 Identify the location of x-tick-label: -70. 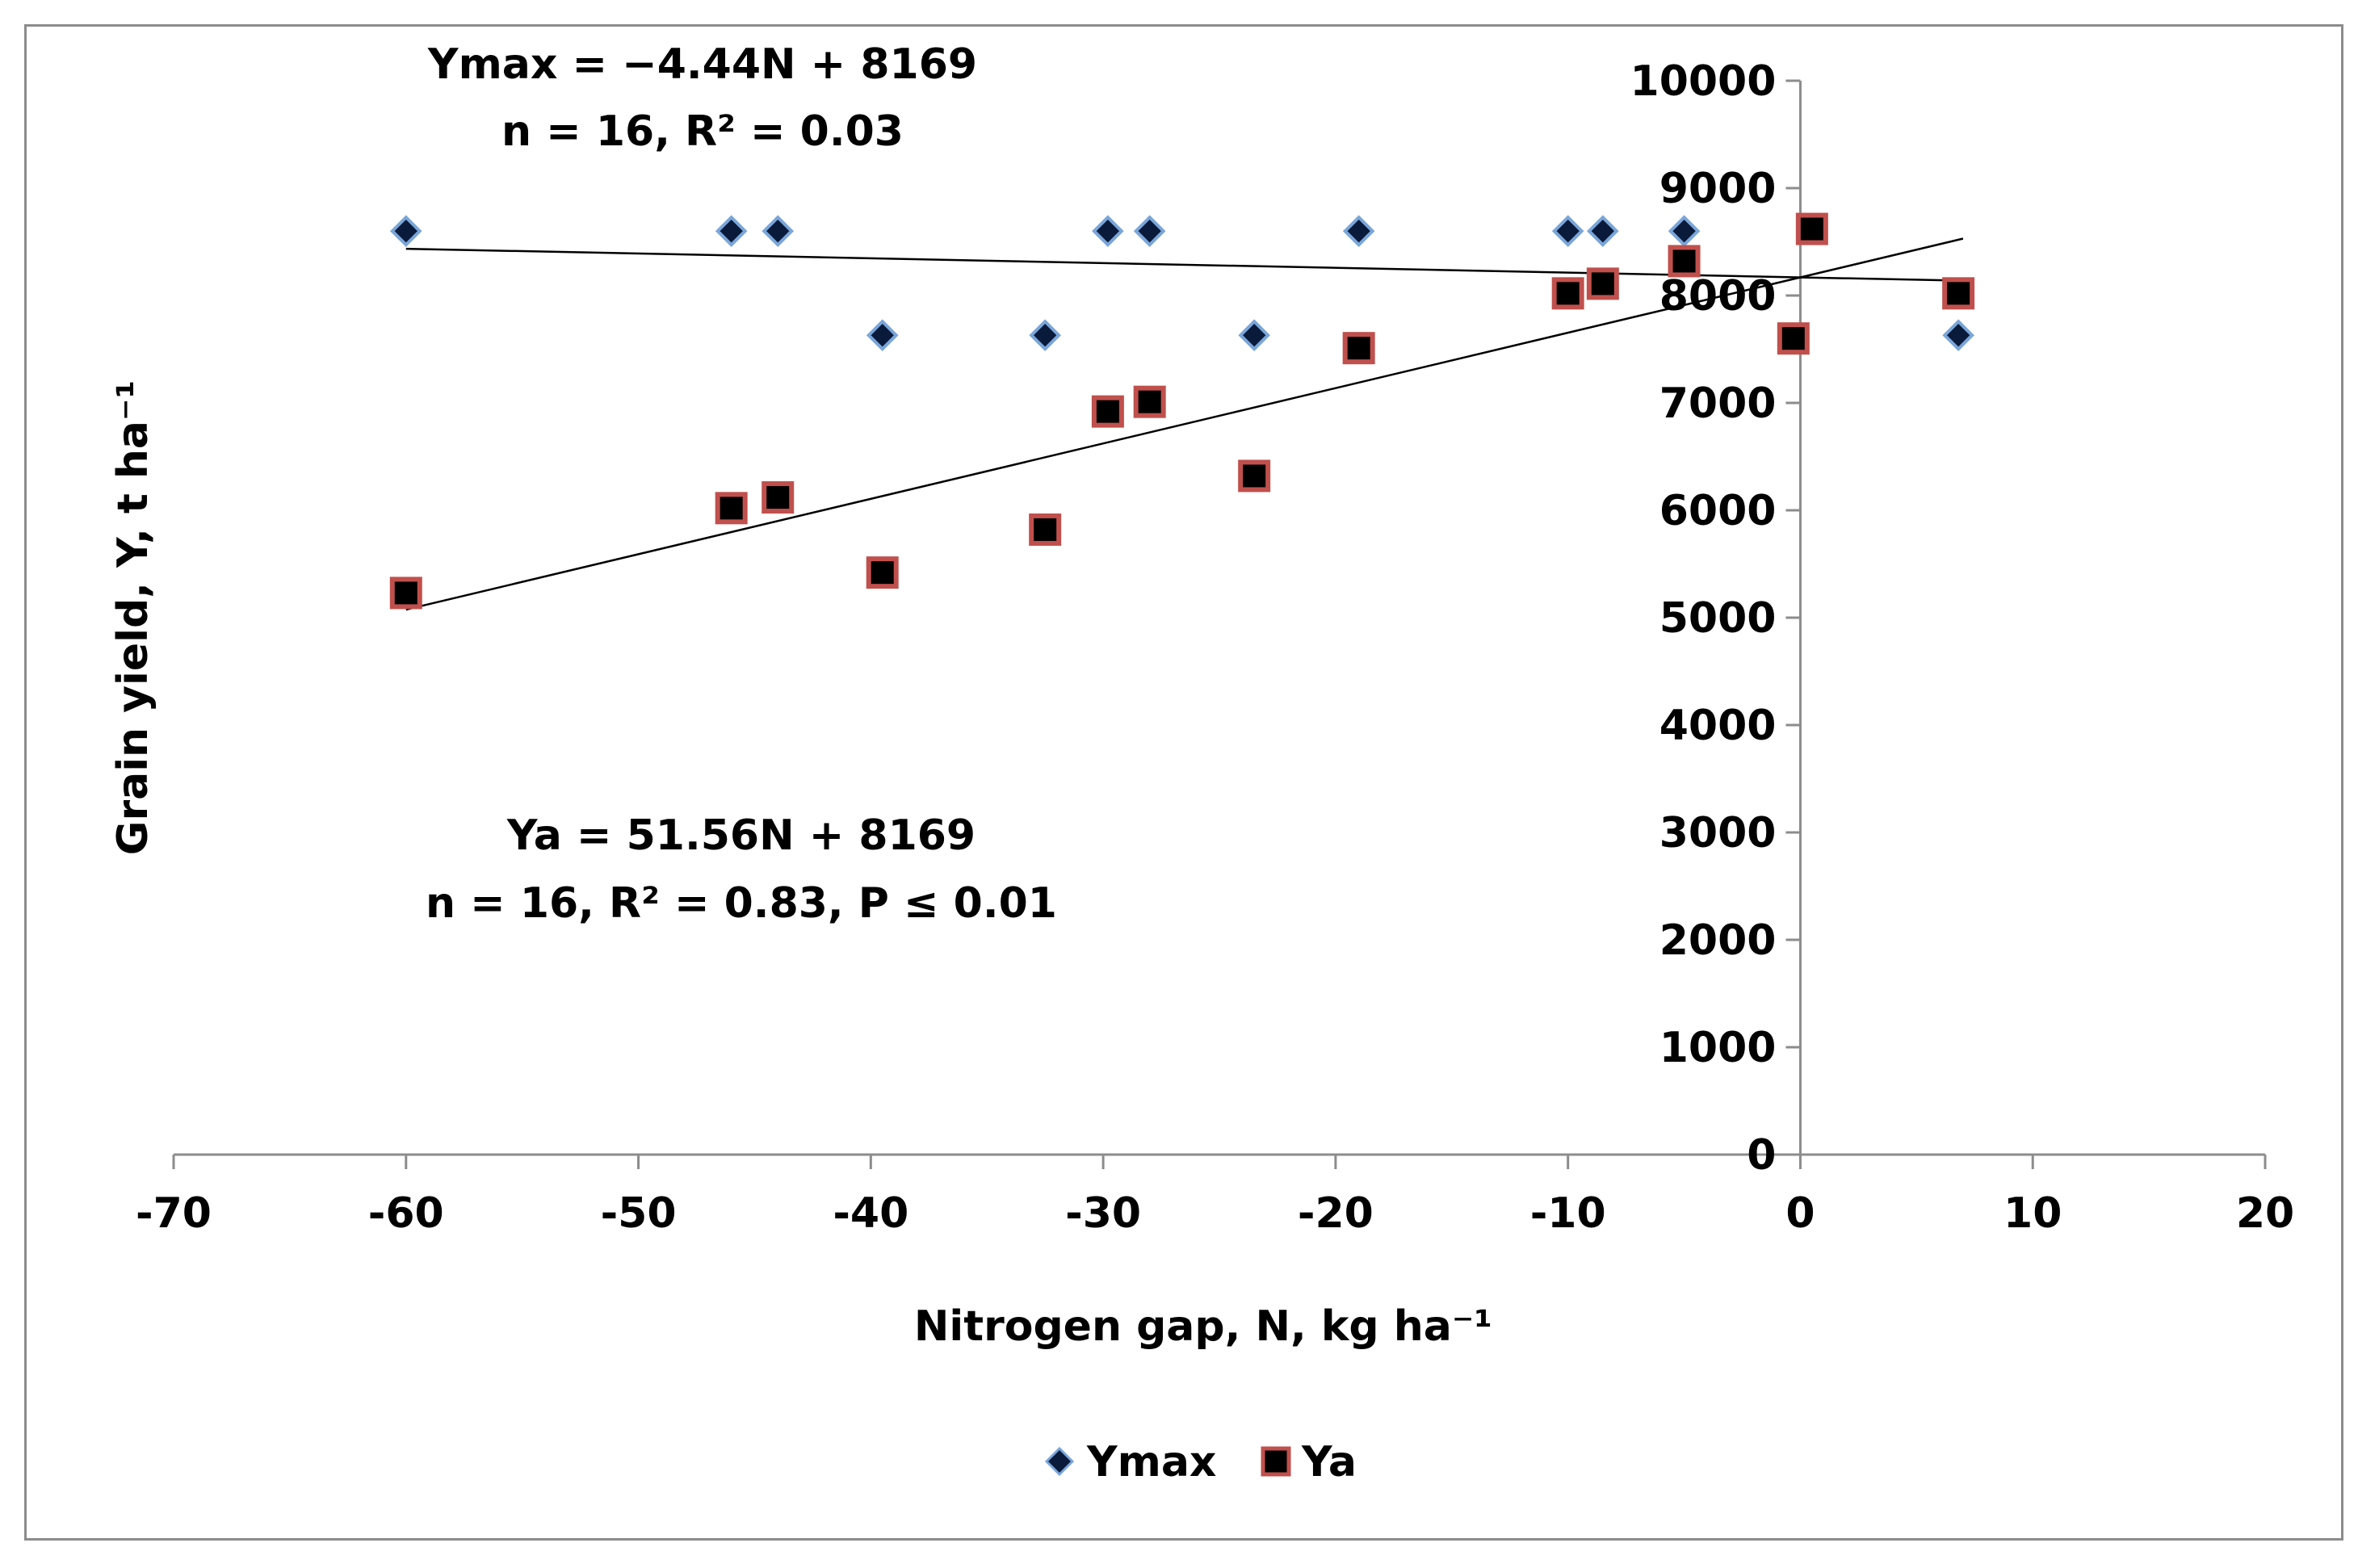
(174, 1213).